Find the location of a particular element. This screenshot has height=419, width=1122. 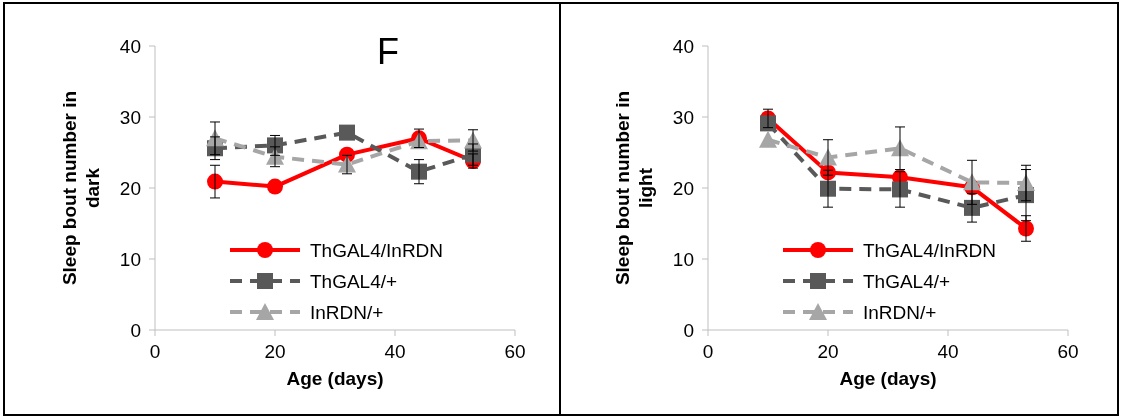

chart-title: F is located at coordinates (388, 51).